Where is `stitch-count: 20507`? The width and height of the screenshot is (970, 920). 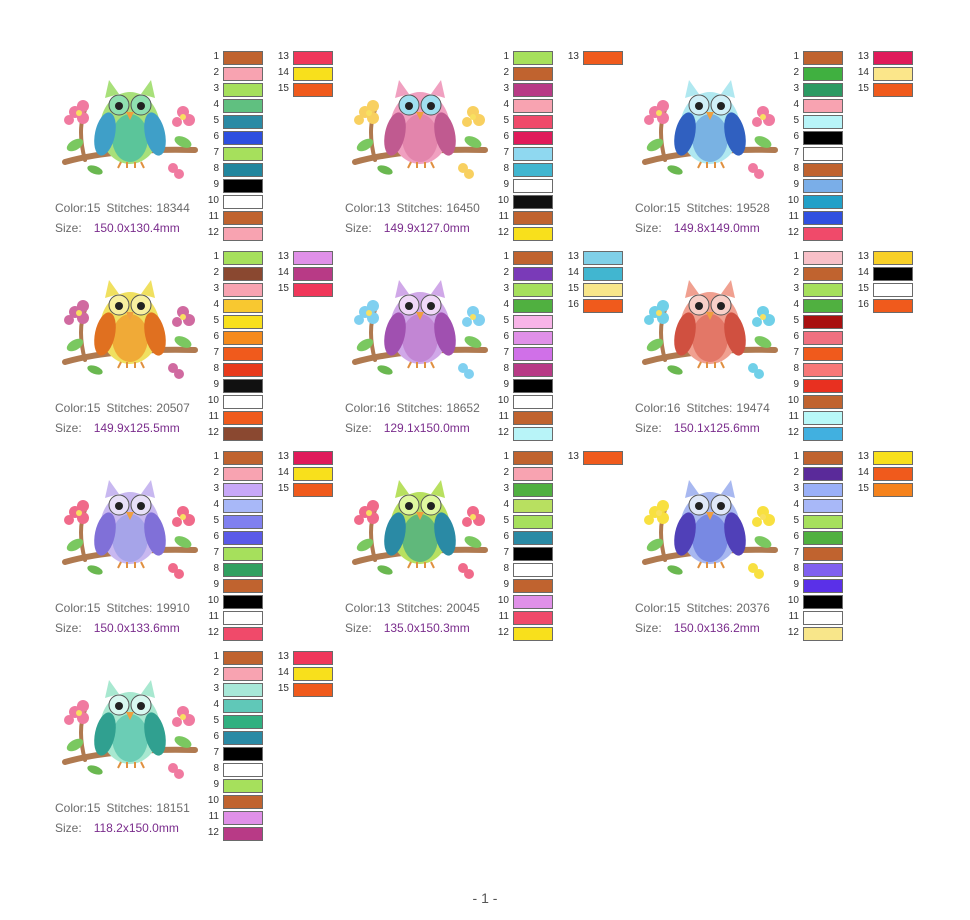 stitch-count: 20507 is located at coordinates (173, 408).